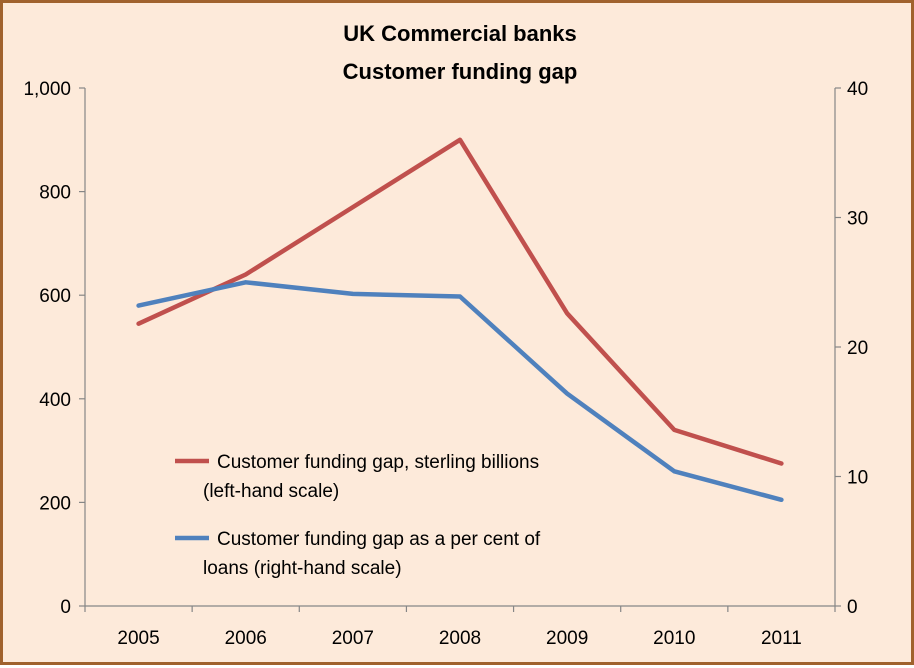 This screenshot has width=914, height=668. I want to click on x-tick-label: 2007, so click(353, 638).